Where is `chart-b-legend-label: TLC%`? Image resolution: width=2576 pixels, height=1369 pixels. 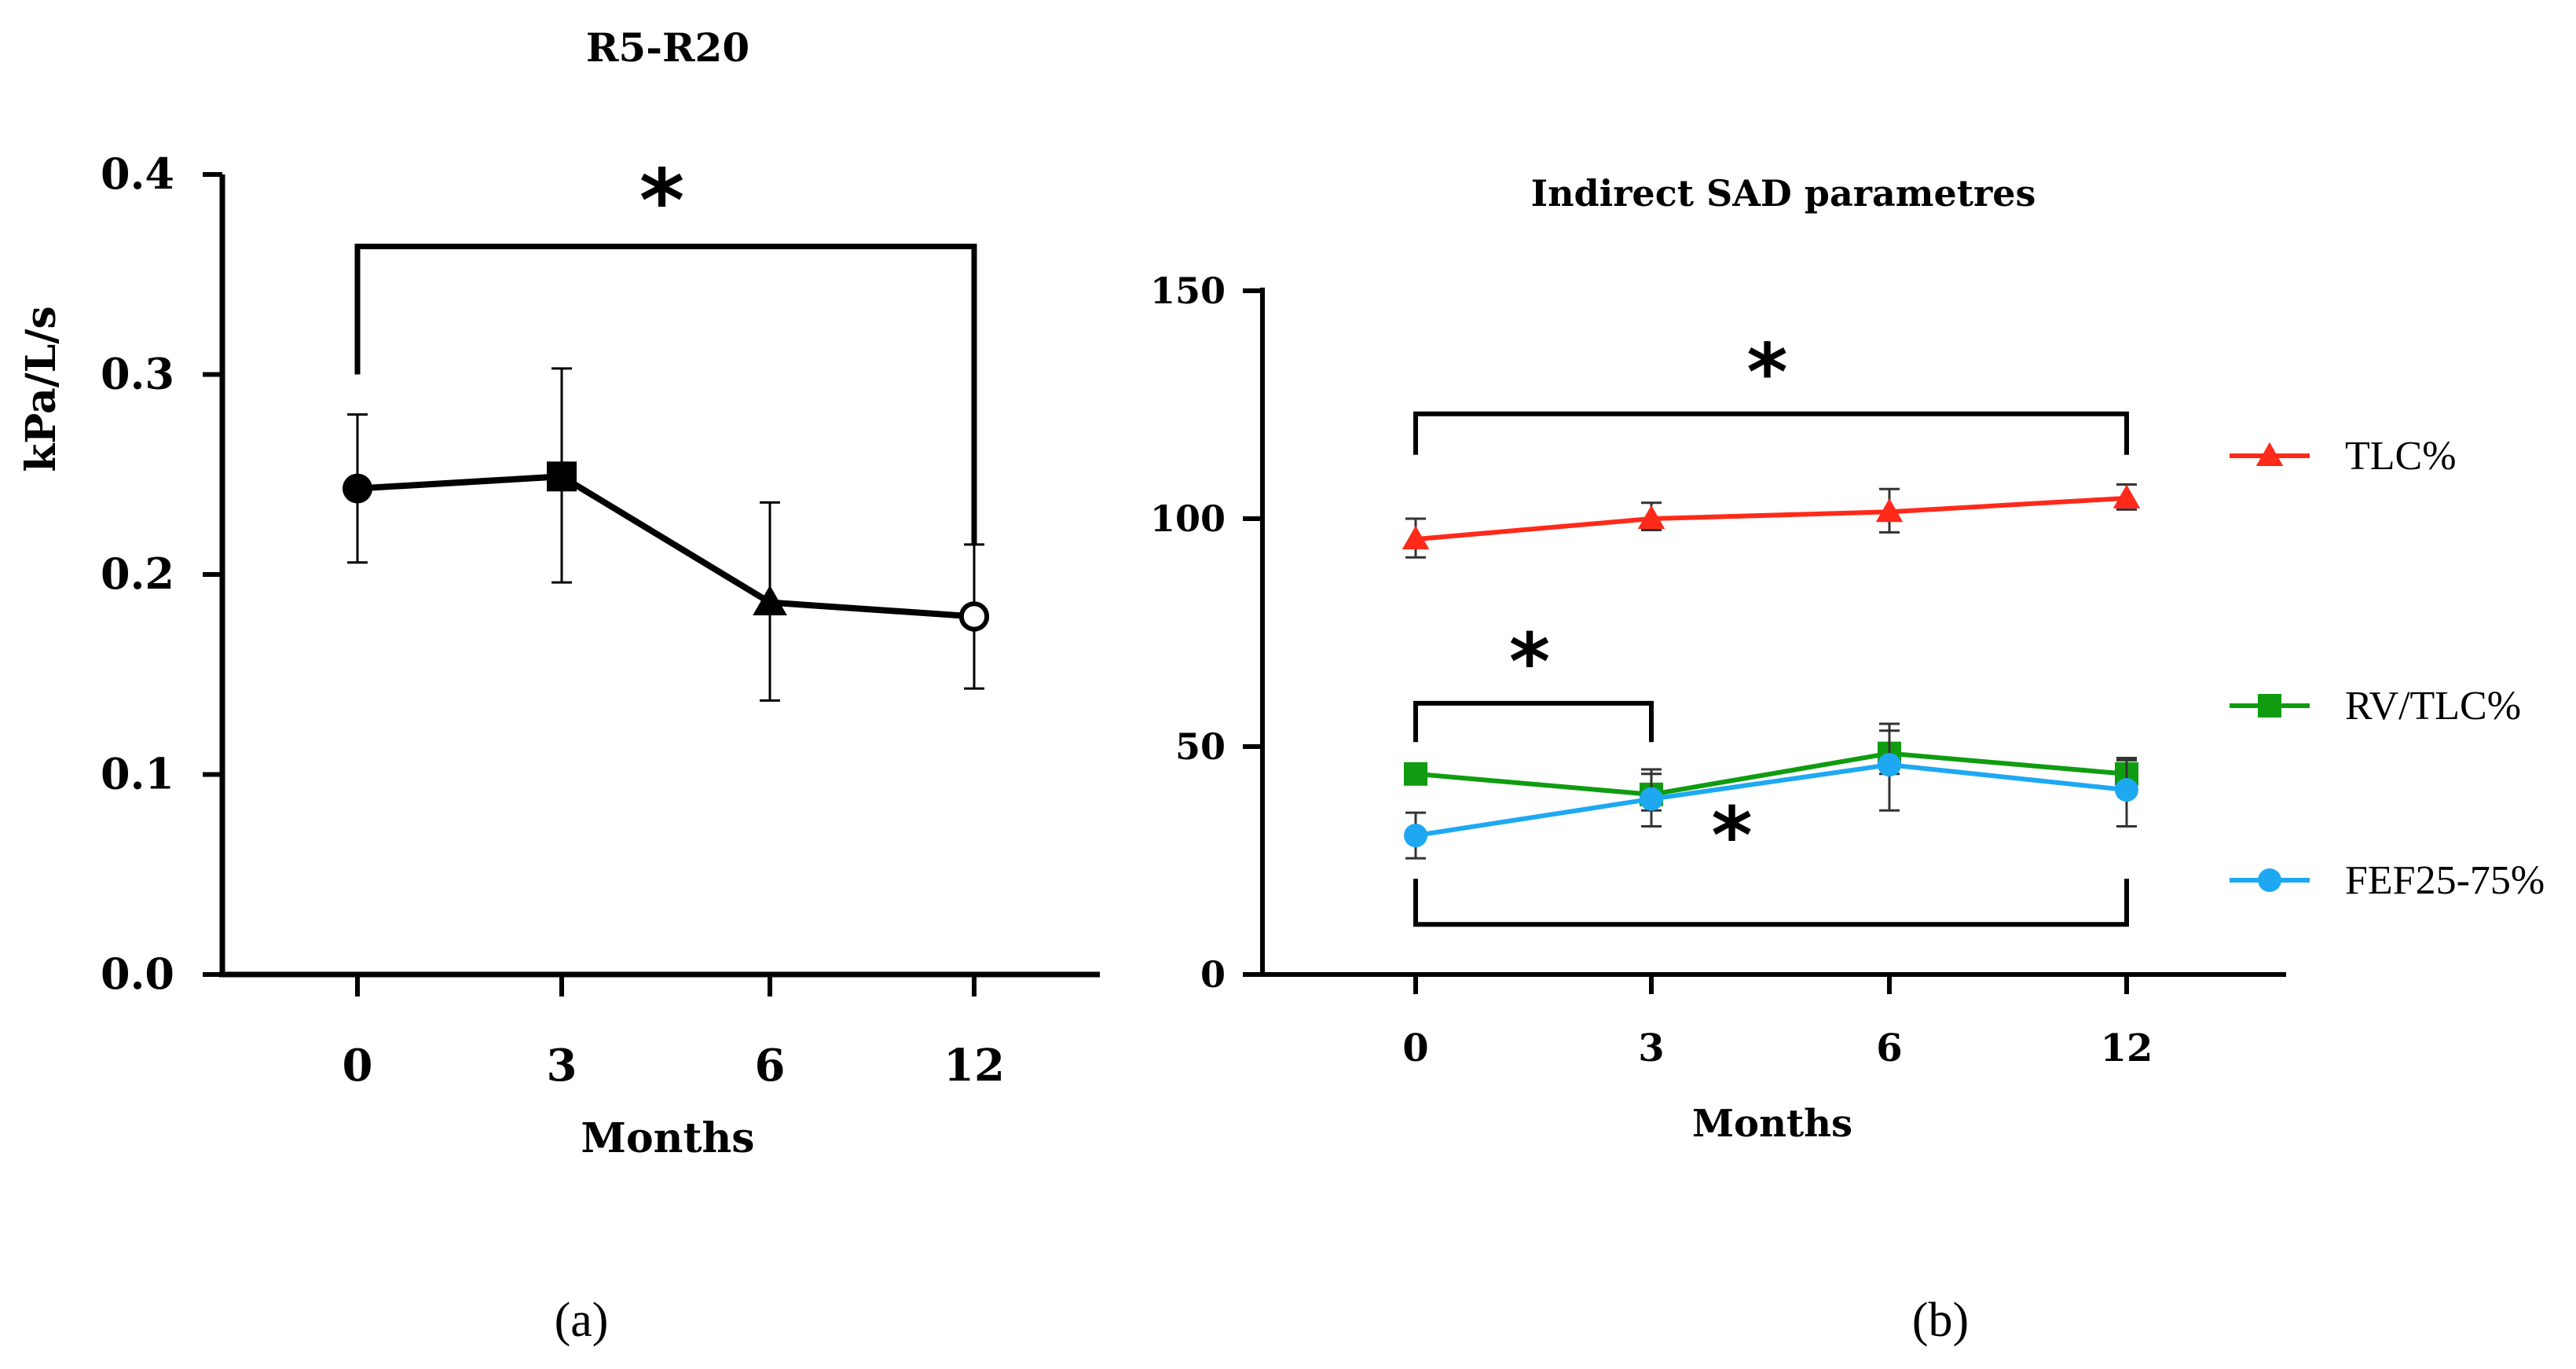 chart-b-legend-label: TLC% is located at coordinates (2401, 456).